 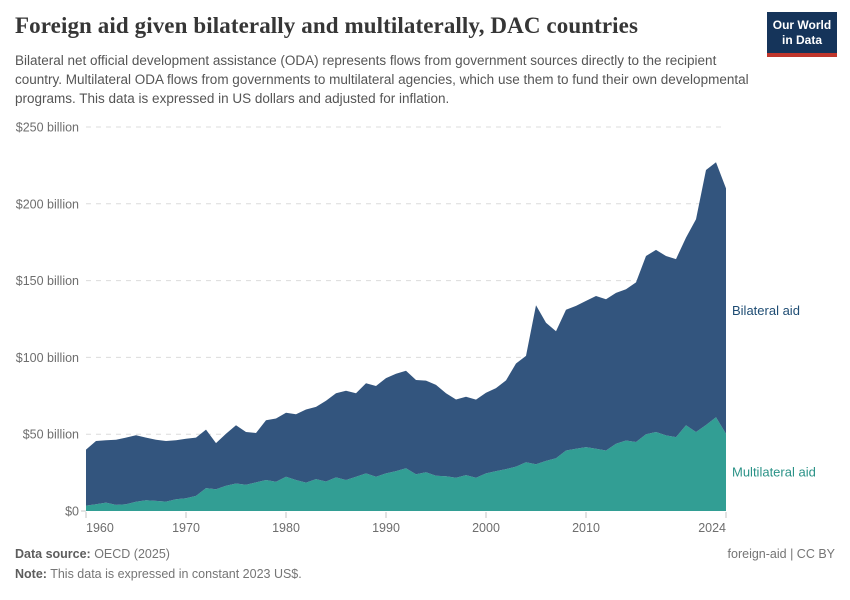 What do you see at coordinates (47, 204) in the screenshot?
I see `svg-text: $200 billion` at bounding box center [47, 204].